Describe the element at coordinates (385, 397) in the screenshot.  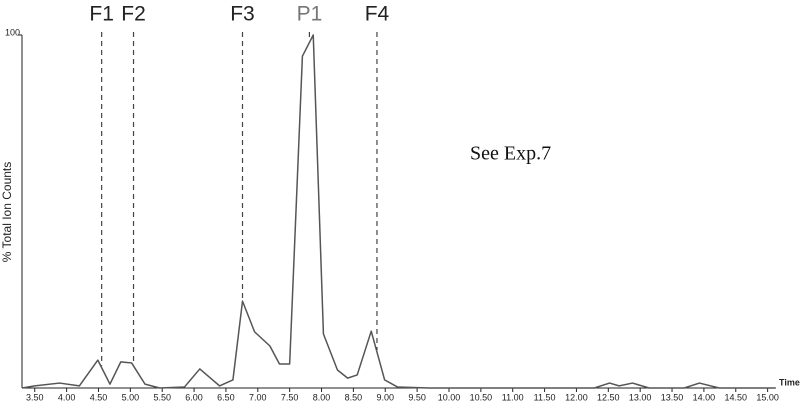
I see `x-tick-label: 9.00` at that location.